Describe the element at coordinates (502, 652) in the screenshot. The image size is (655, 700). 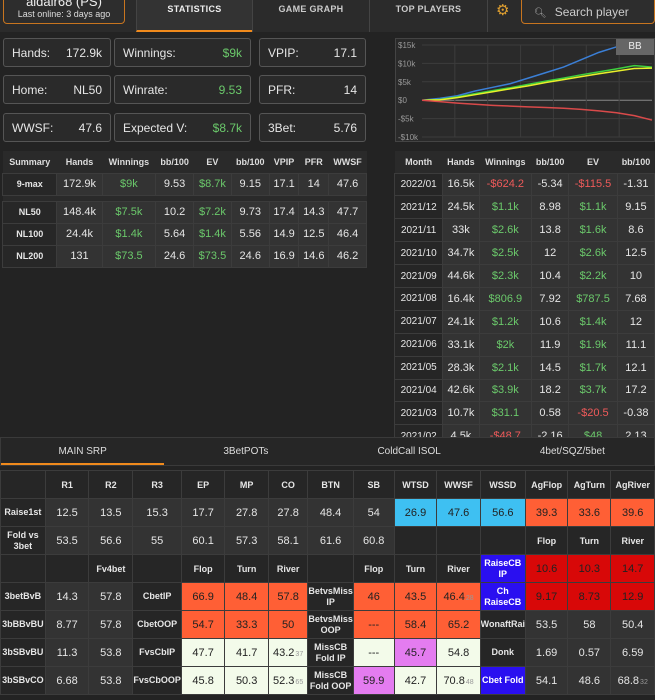
I see `grid-cell: Donk` at that location.